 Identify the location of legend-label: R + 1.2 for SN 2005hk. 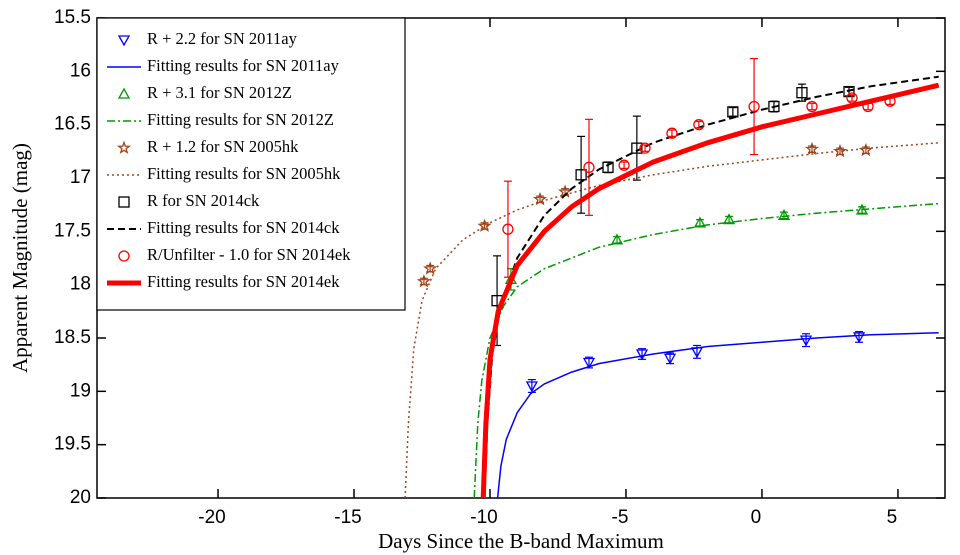
(223, 146).